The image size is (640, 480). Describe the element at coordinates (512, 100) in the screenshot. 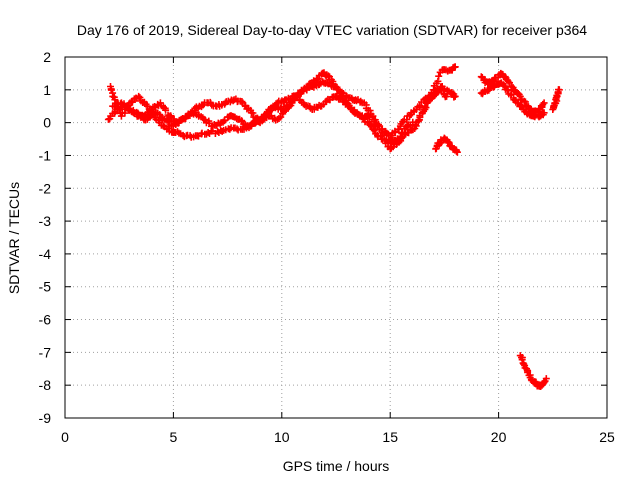

I see `series-track-f` at that location.